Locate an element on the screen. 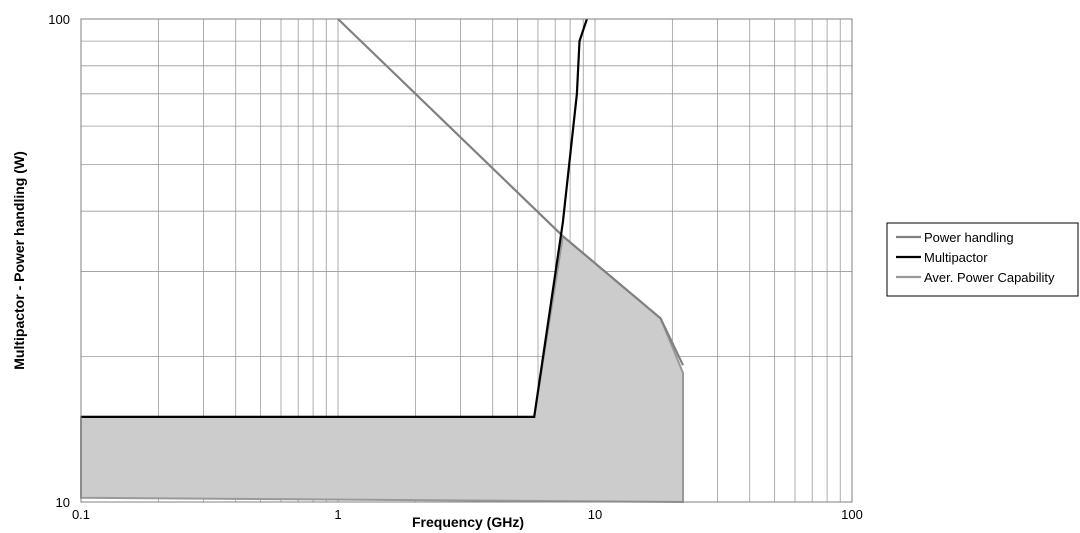  legend-box is located at coordinates (982, 259).